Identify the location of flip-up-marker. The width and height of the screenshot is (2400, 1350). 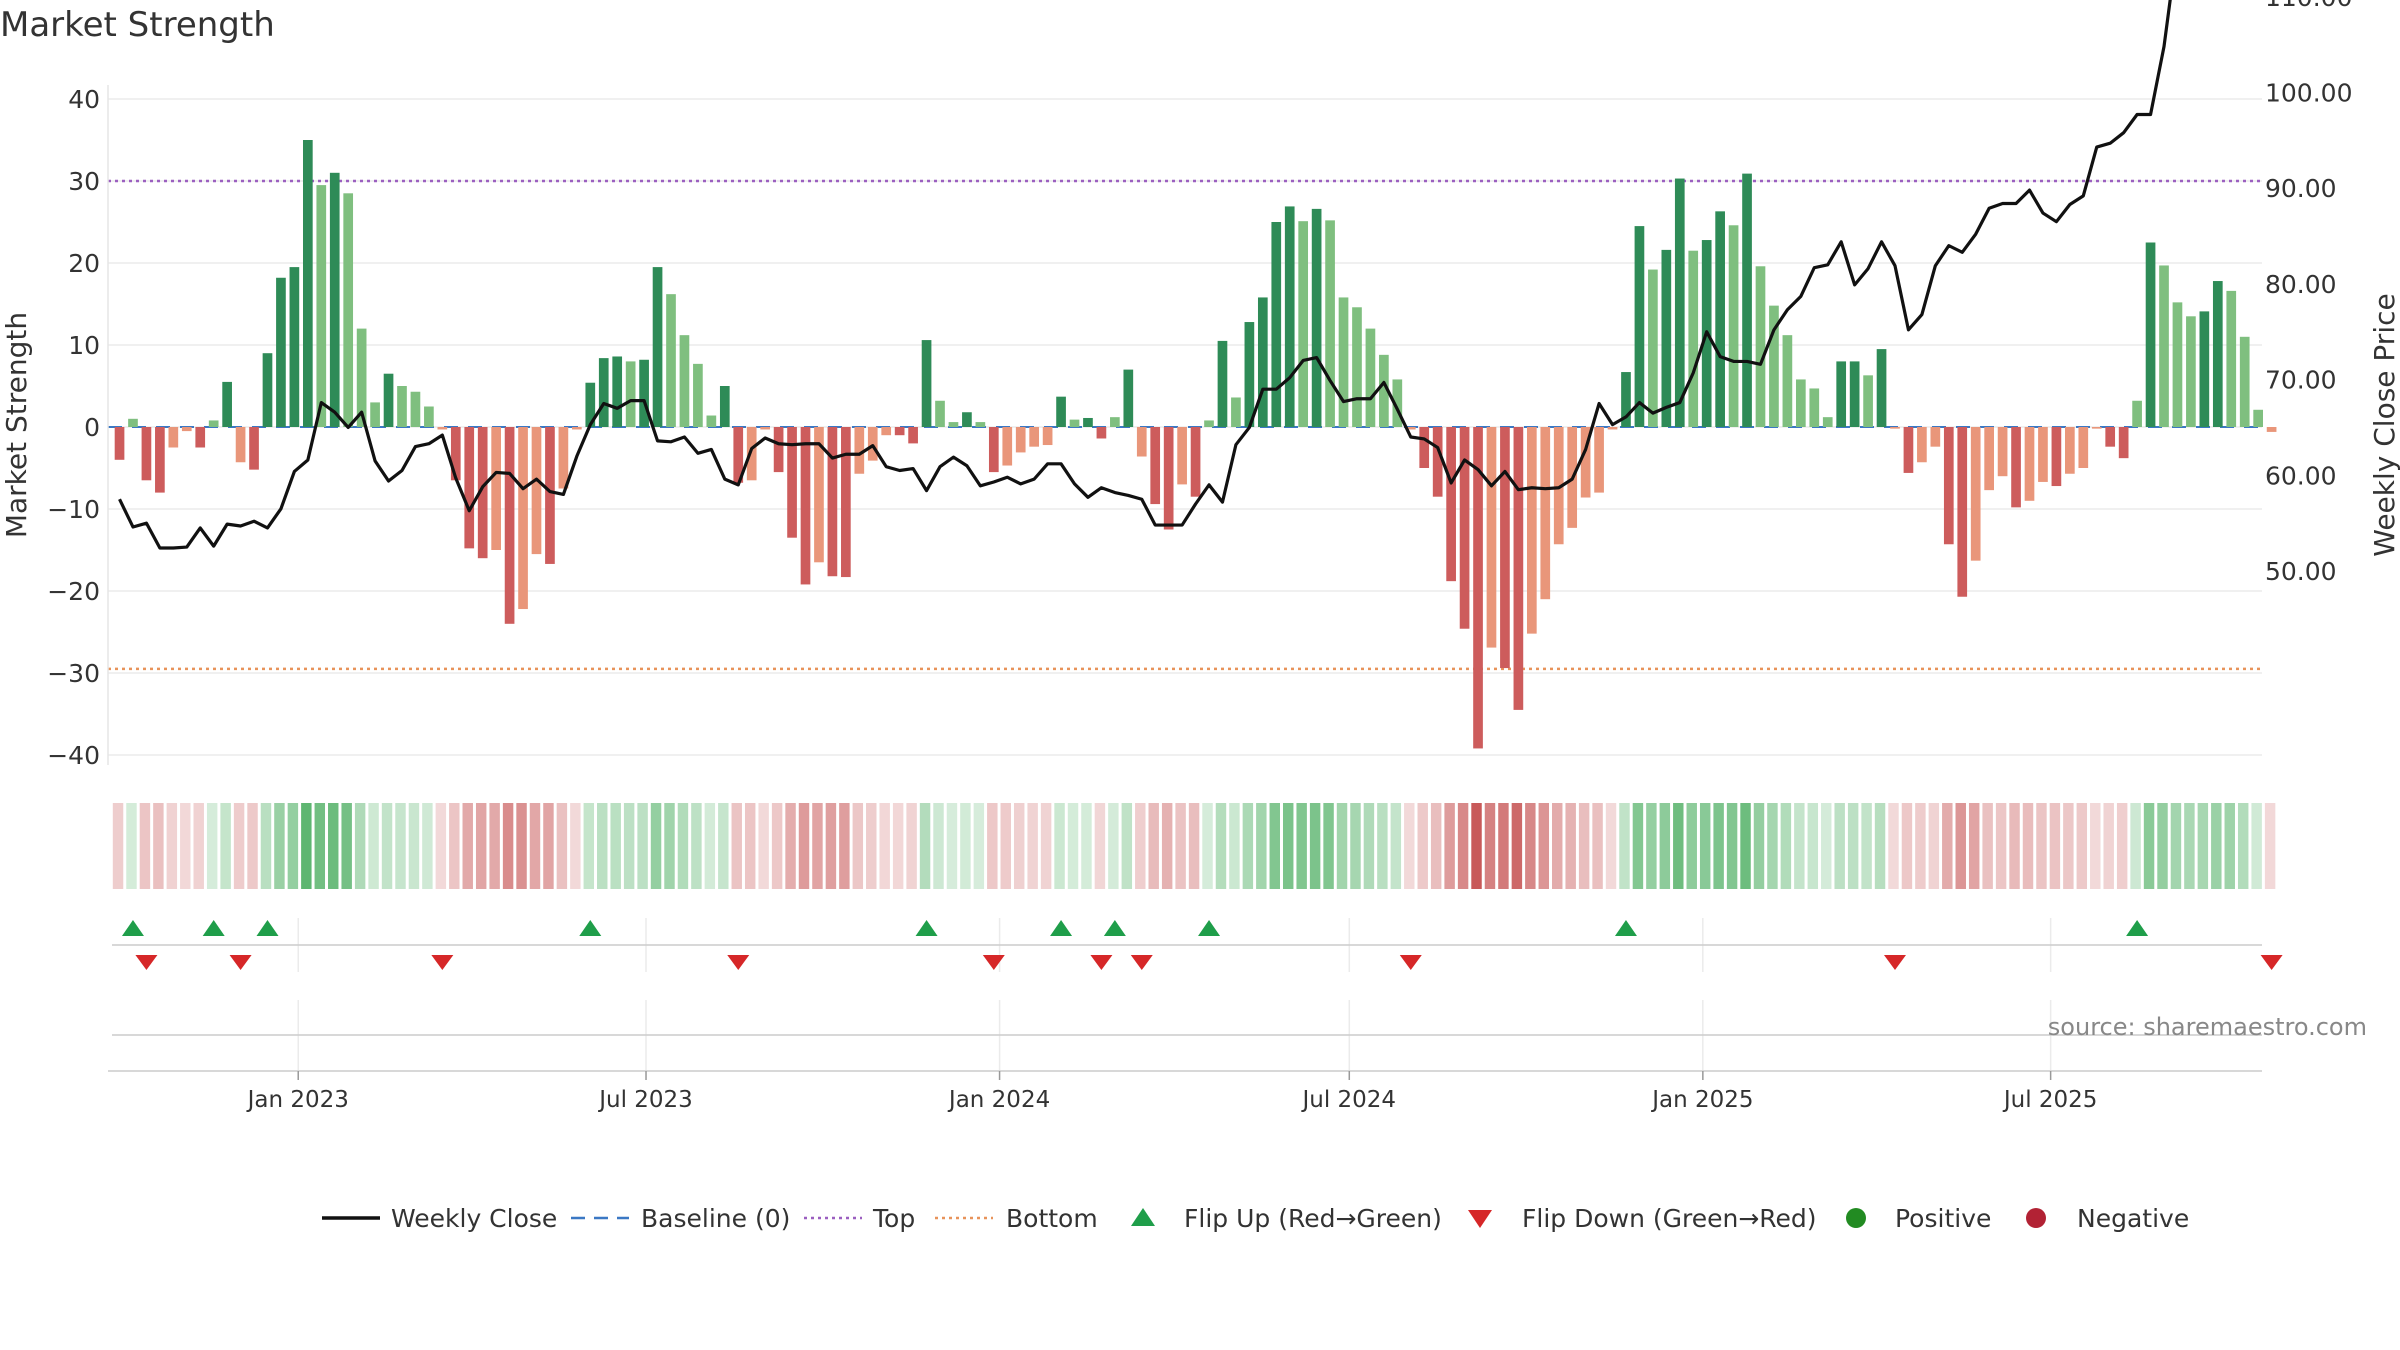
(267, 928).